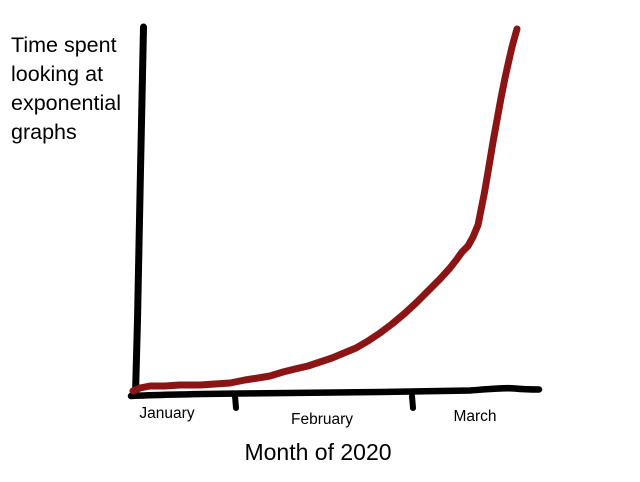  What do you see at coordinates (57, 74) in the screenshot?
I see `chart-title-line: looking at` at bounding box center [57, 74].